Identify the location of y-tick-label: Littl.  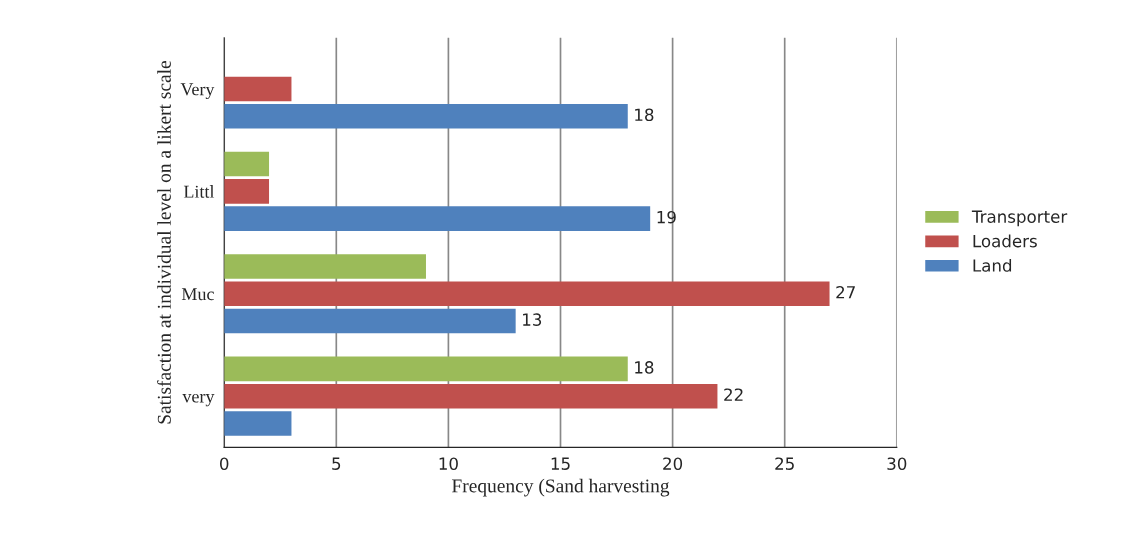
(199, 191).